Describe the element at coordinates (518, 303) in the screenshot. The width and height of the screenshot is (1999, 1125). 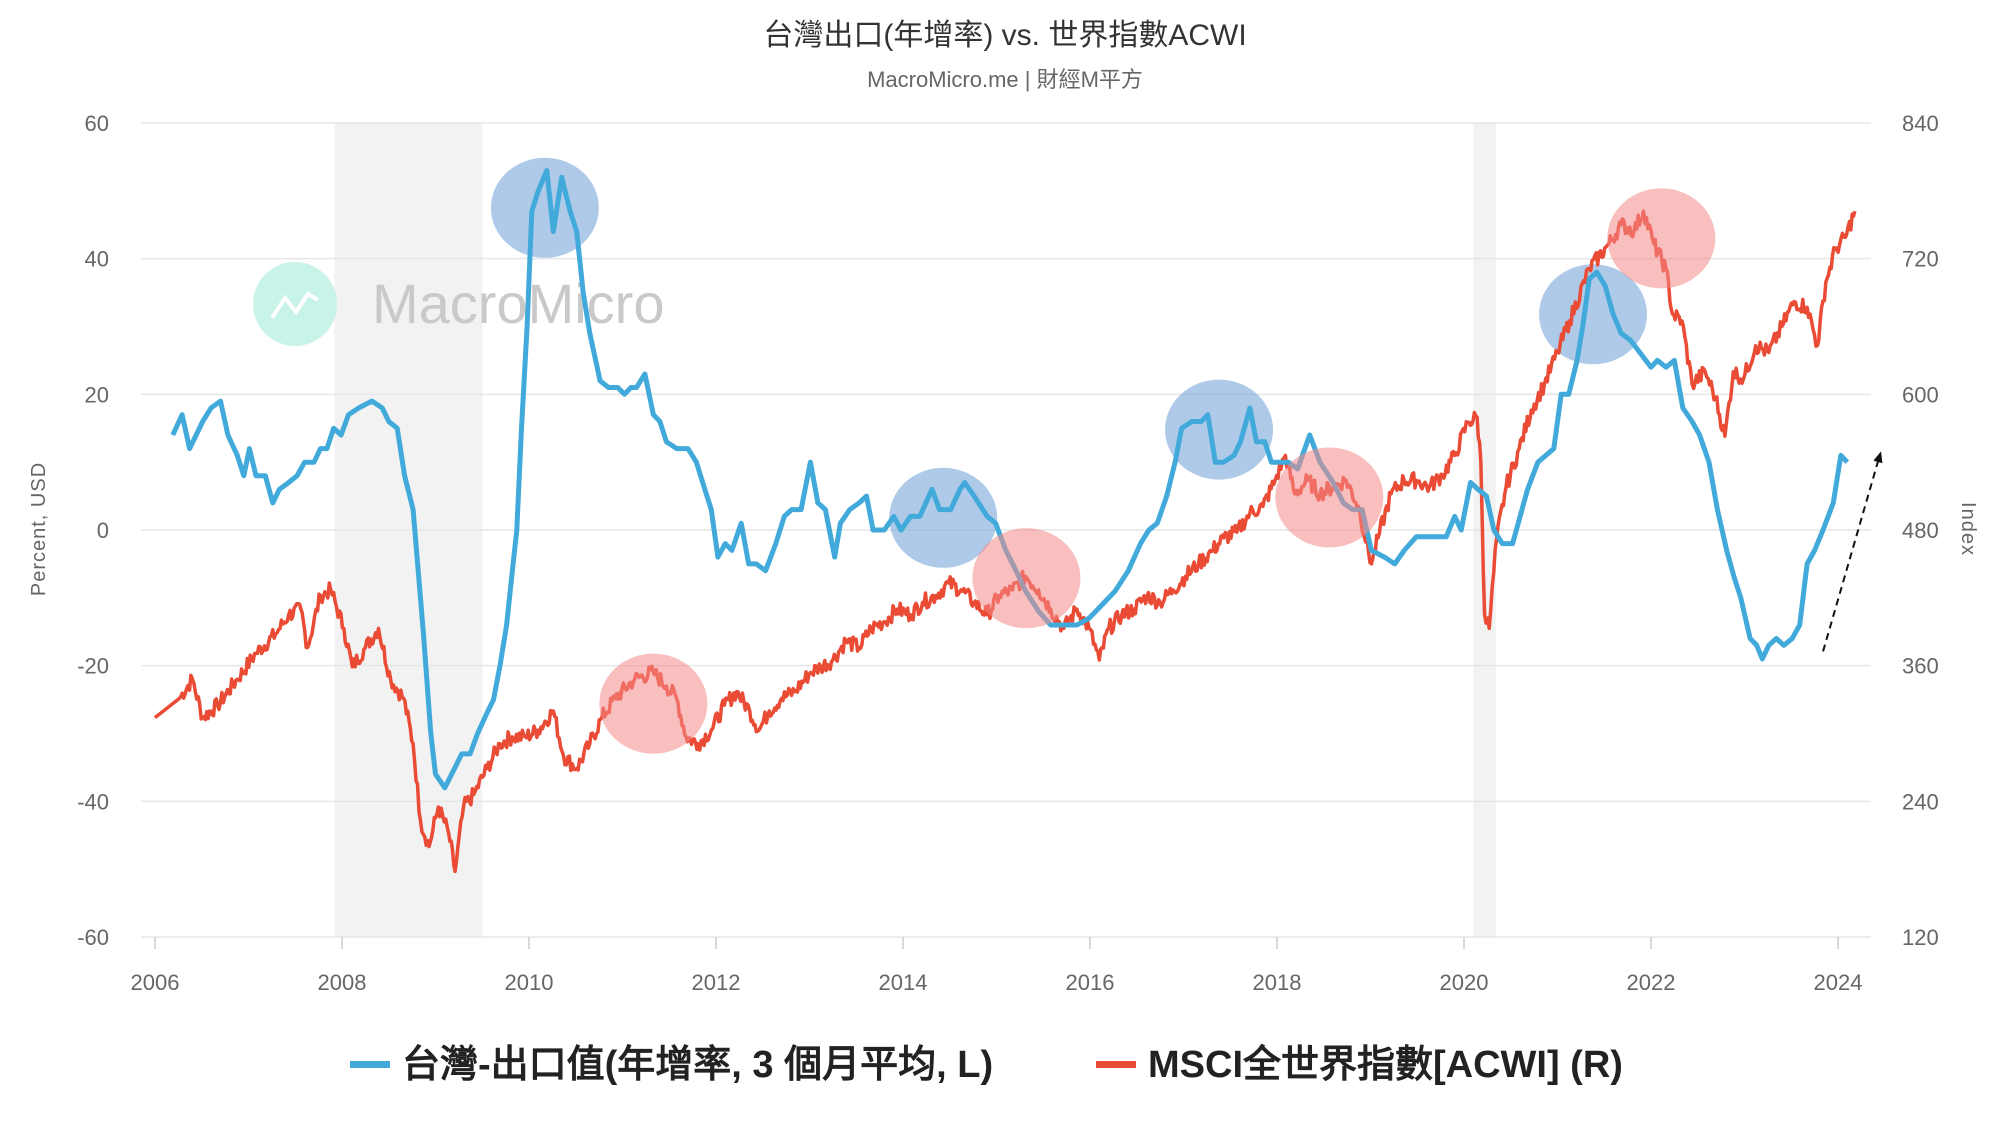
I see `watermark-text: MacroMicro` at that location.